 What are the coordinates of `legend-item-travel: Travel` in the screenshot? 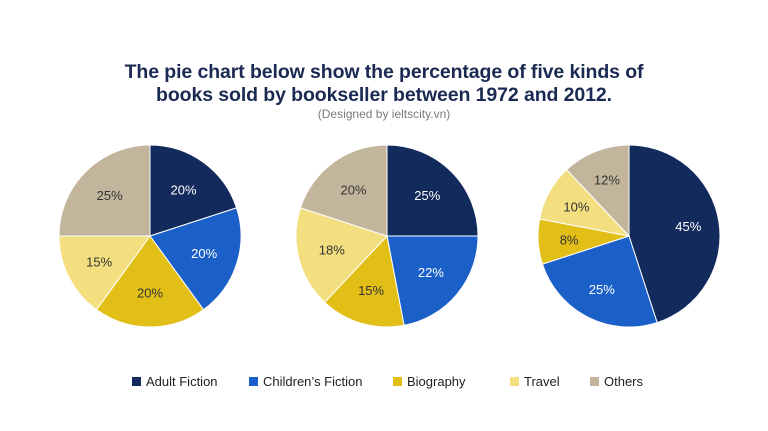 It's located at (535, 381).